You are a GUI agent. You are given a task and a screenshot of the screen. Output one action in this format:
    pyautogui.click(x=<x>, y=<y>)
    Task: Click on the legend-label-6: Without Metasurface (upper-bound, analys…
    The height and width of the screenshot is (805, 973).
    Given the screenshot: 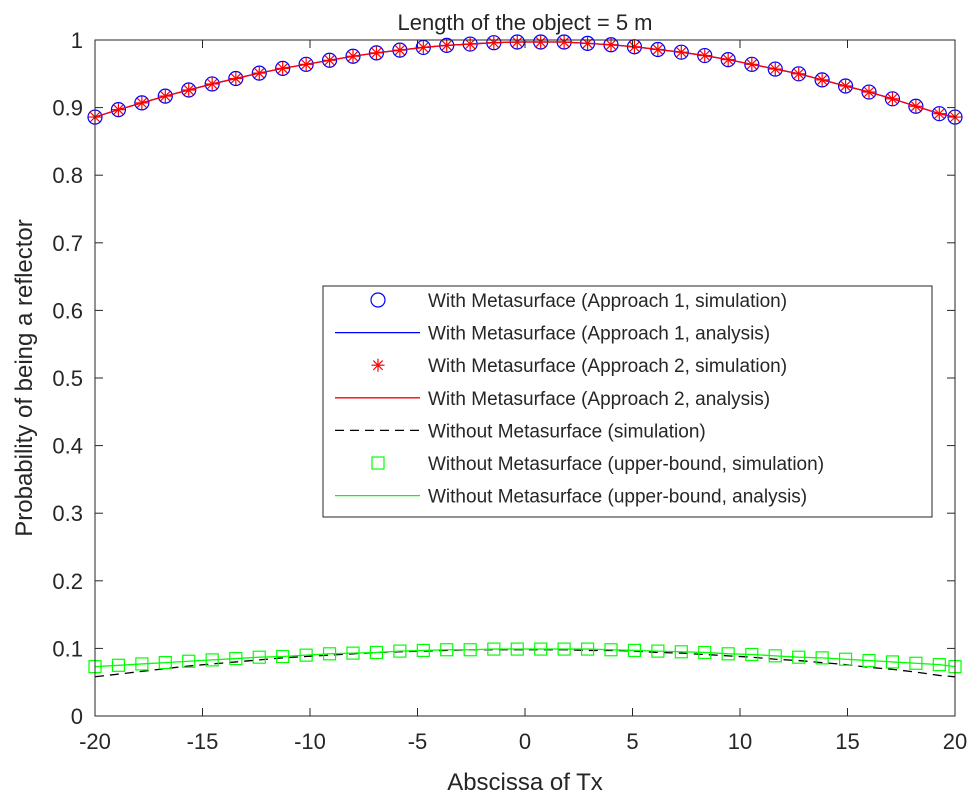 What is the action you would take?
    pyautogui.click(x=617, y=497)
    